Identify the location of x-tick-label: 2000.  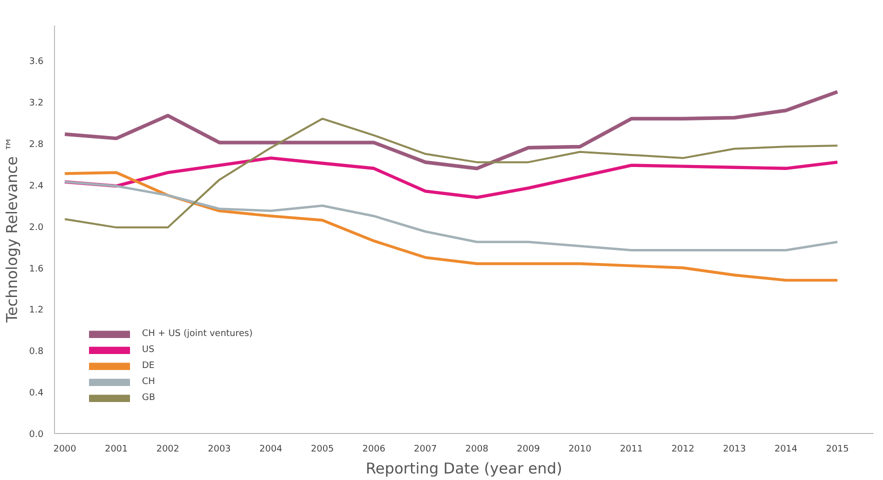
(65, 449).